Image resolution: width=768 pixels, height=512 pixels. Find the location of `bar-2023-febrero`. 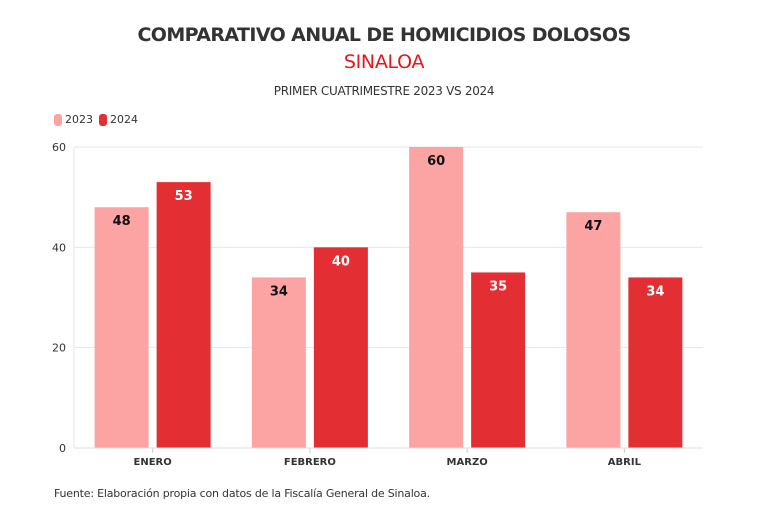

bar-2023-febrero is located at coordinates (278, 362).